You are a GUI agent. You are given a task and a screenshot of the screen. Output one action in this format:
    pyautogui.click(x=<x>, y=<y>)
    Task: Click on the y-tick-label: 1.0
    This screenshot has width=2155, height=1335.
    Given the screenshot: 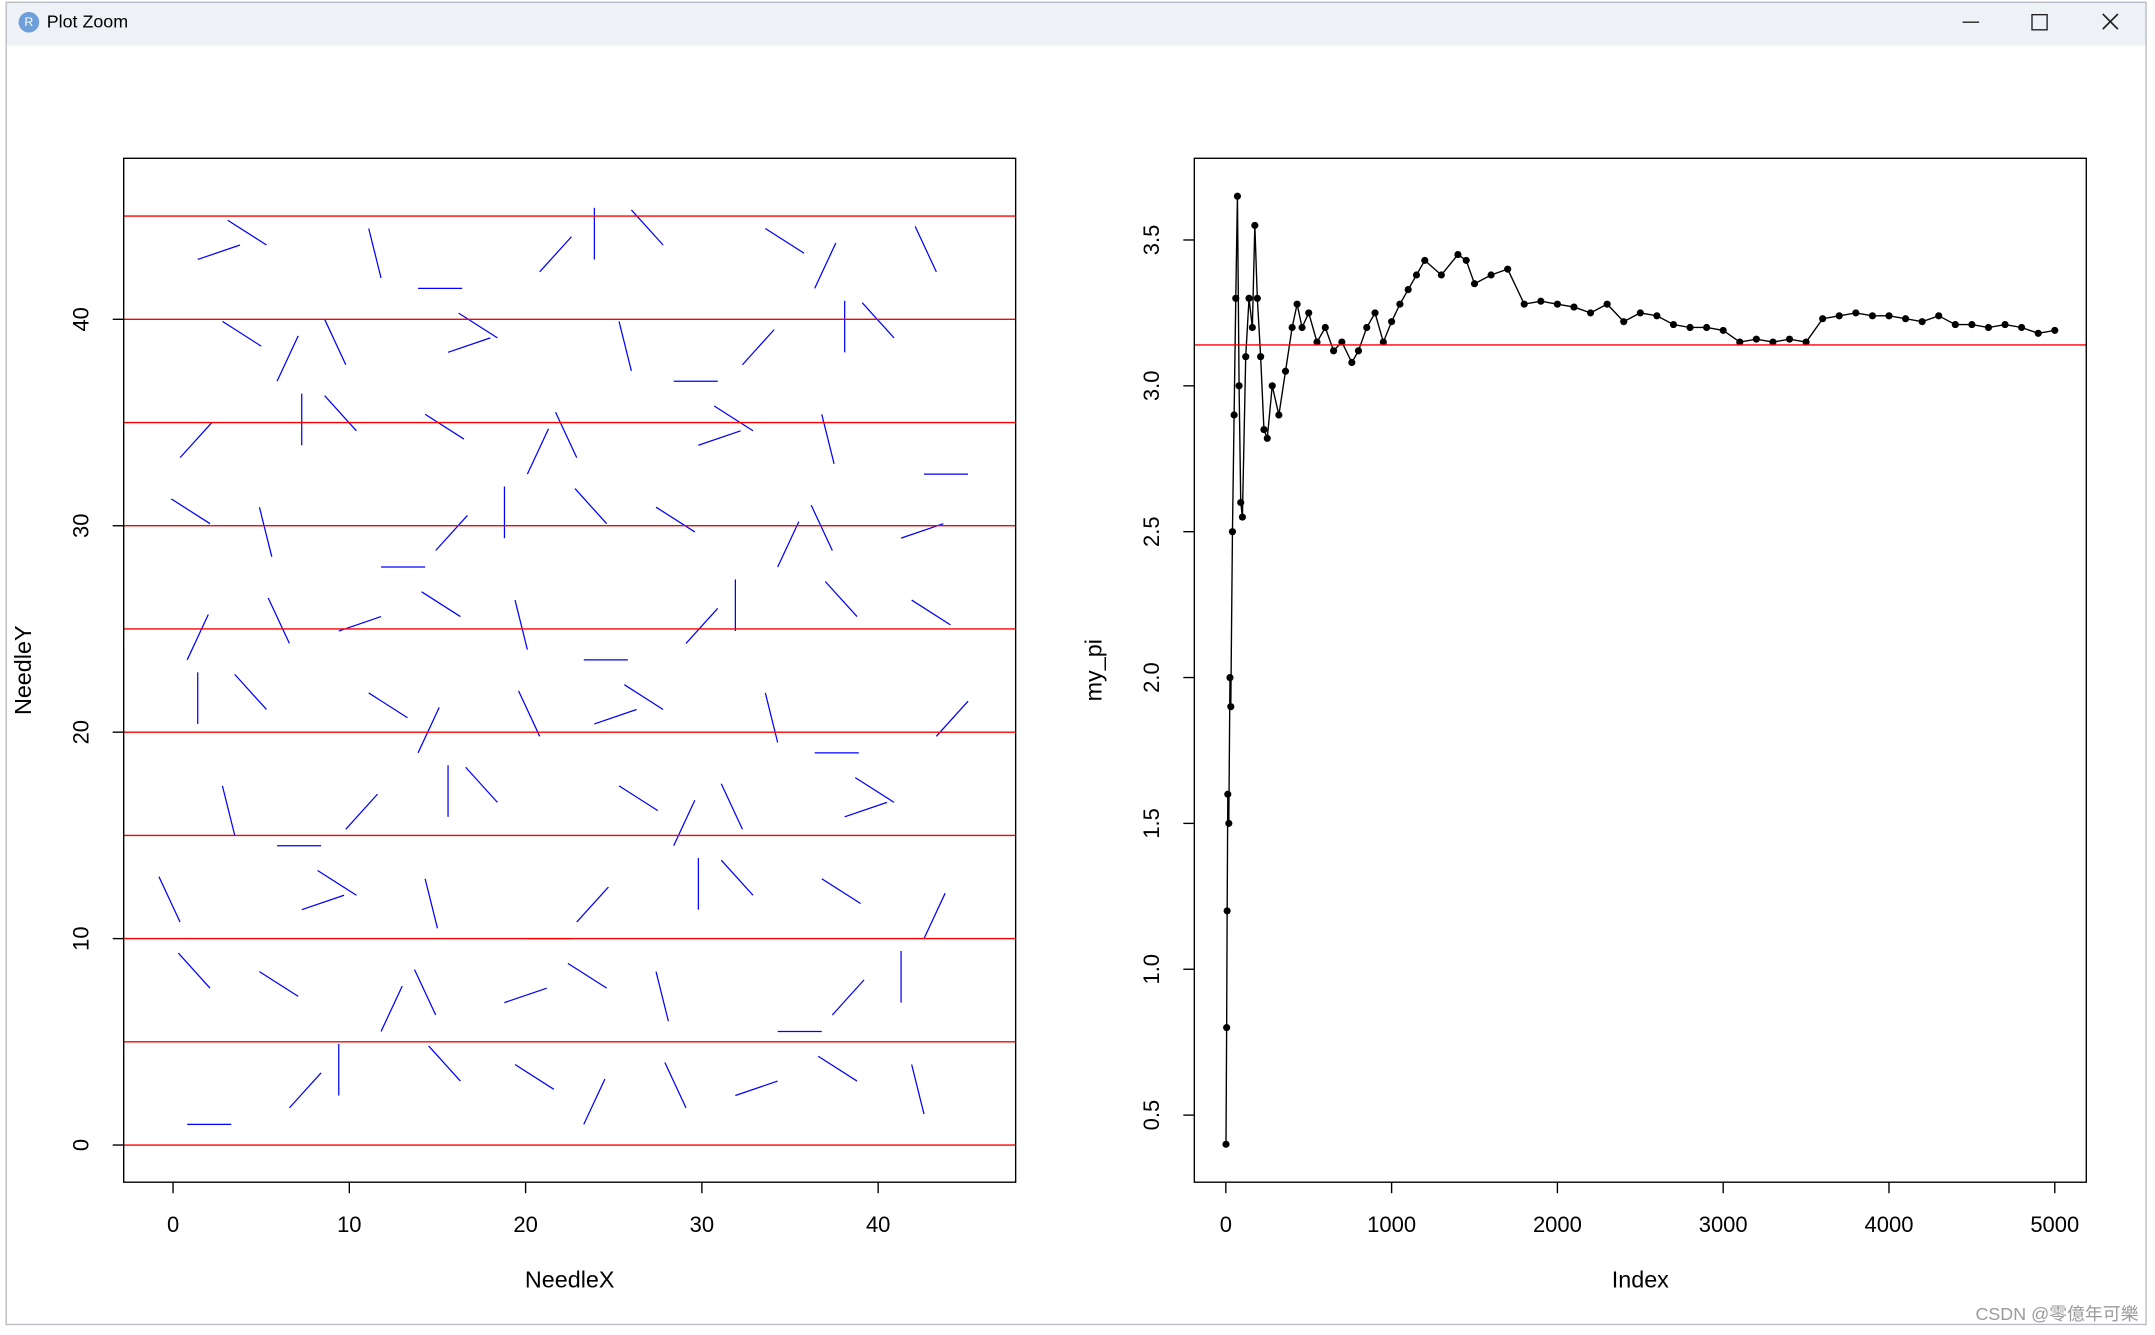 What is the action you would take?
    pyautogui.click(x=1151, y=969)
    